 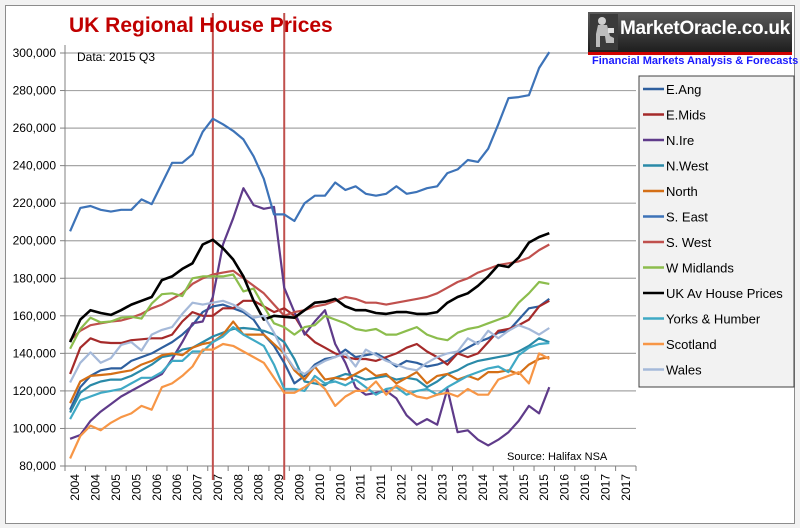 I want to click on legend-label: N.West, so click(x=687, y=166).